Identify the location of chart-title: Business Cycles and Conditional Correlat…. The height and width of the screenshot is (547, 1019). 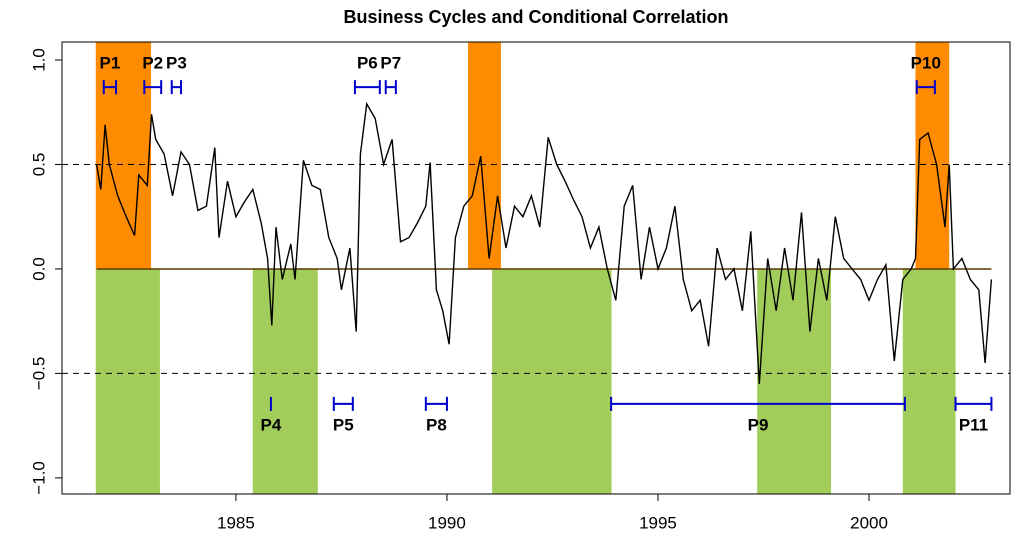
(535, 17).